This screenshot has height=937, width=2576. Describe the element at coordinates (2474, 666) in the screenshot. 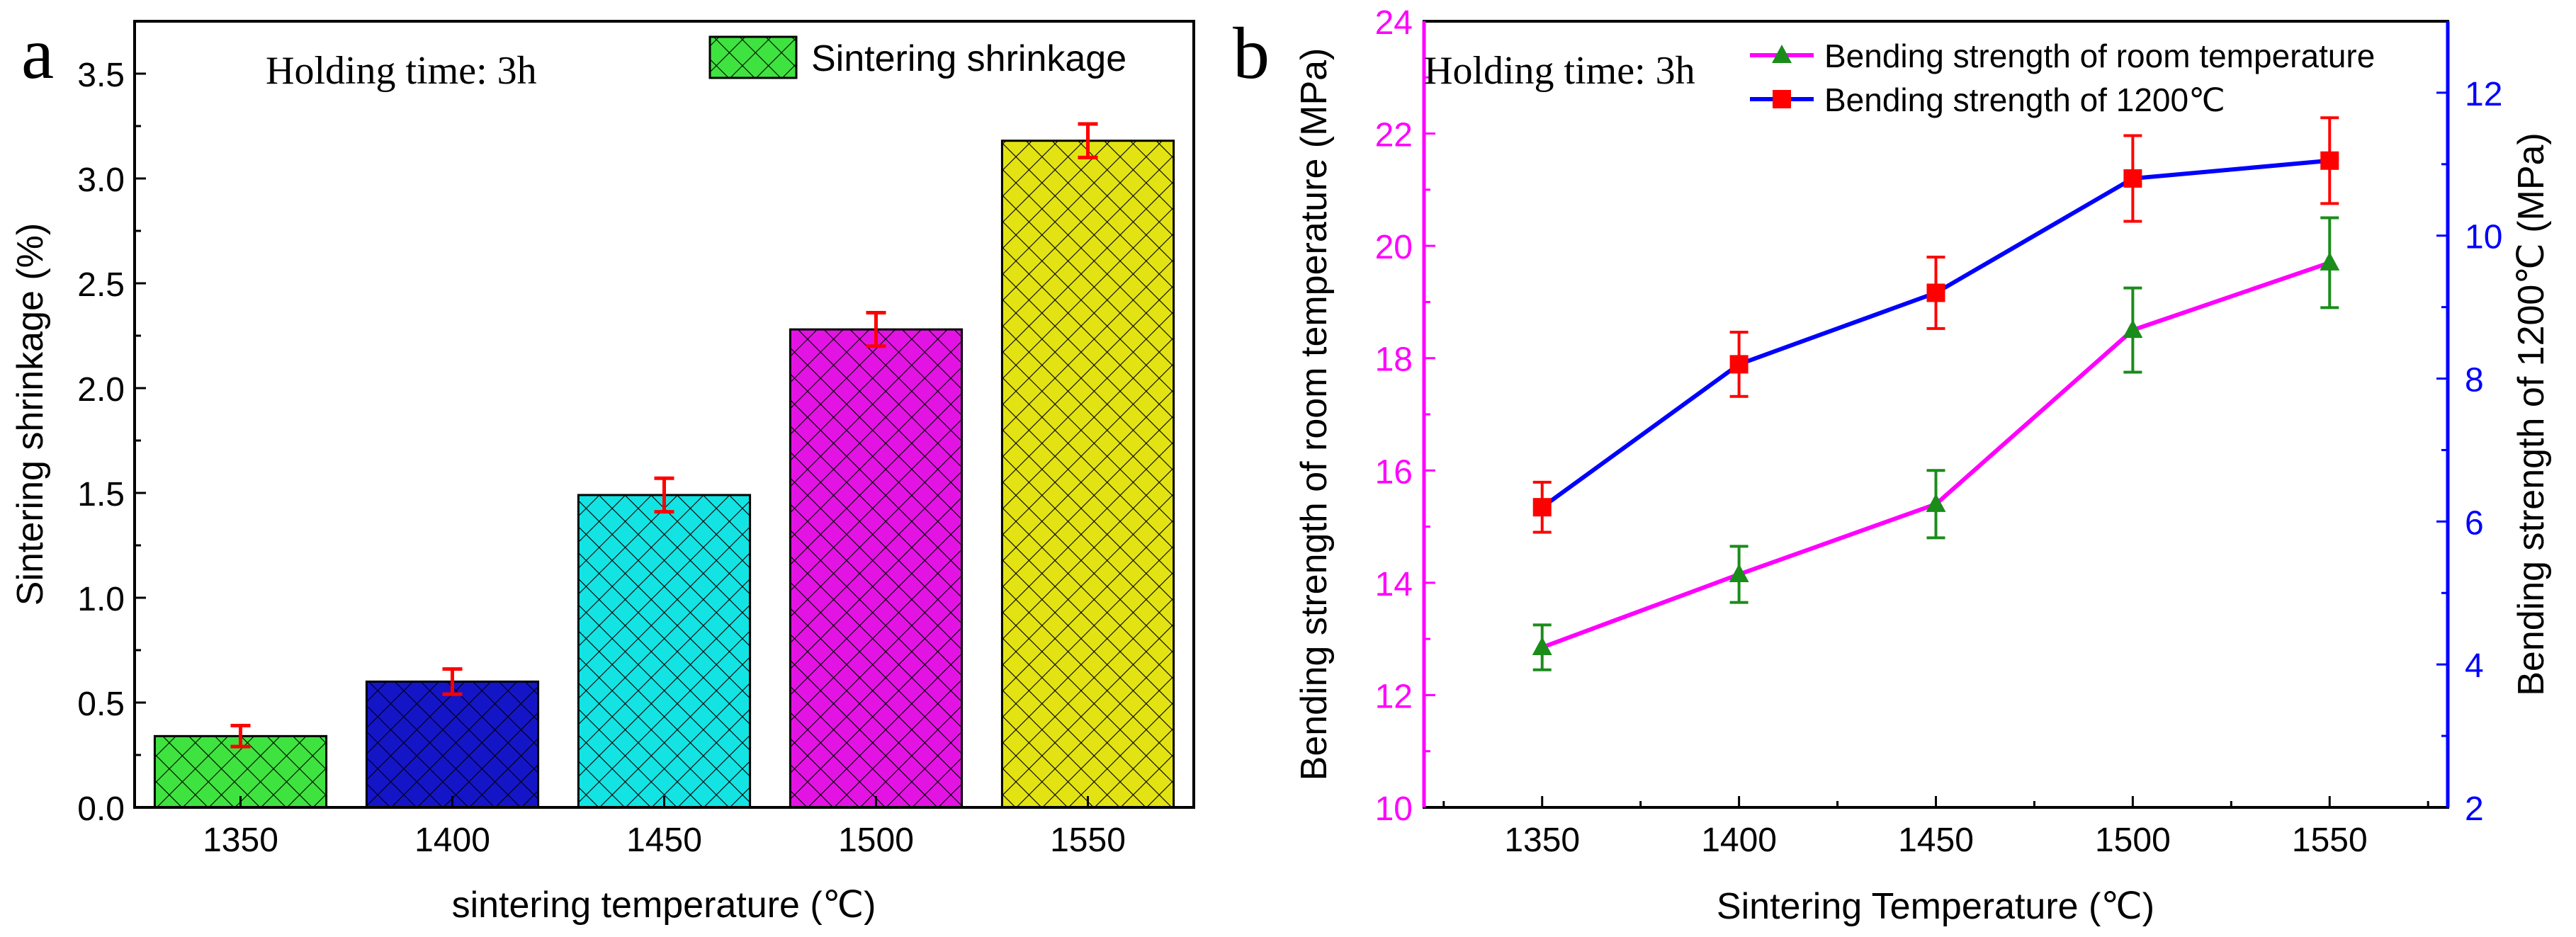

I see `b-right-tick-label: 4` at that location.